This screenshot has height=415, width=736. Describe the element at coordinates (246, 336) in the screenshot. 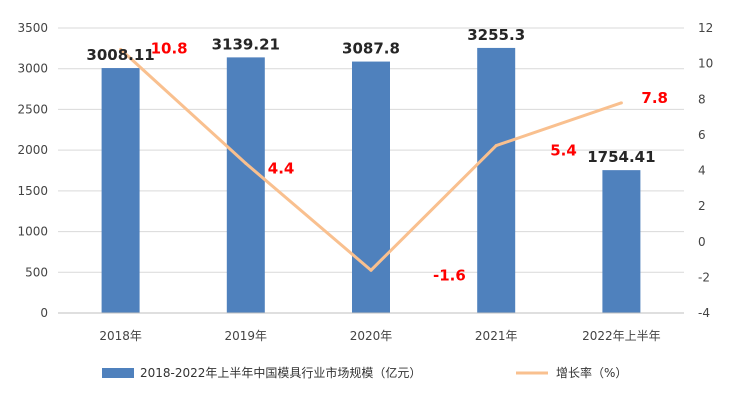

I see `x-tick-label: 2019年` at that location.